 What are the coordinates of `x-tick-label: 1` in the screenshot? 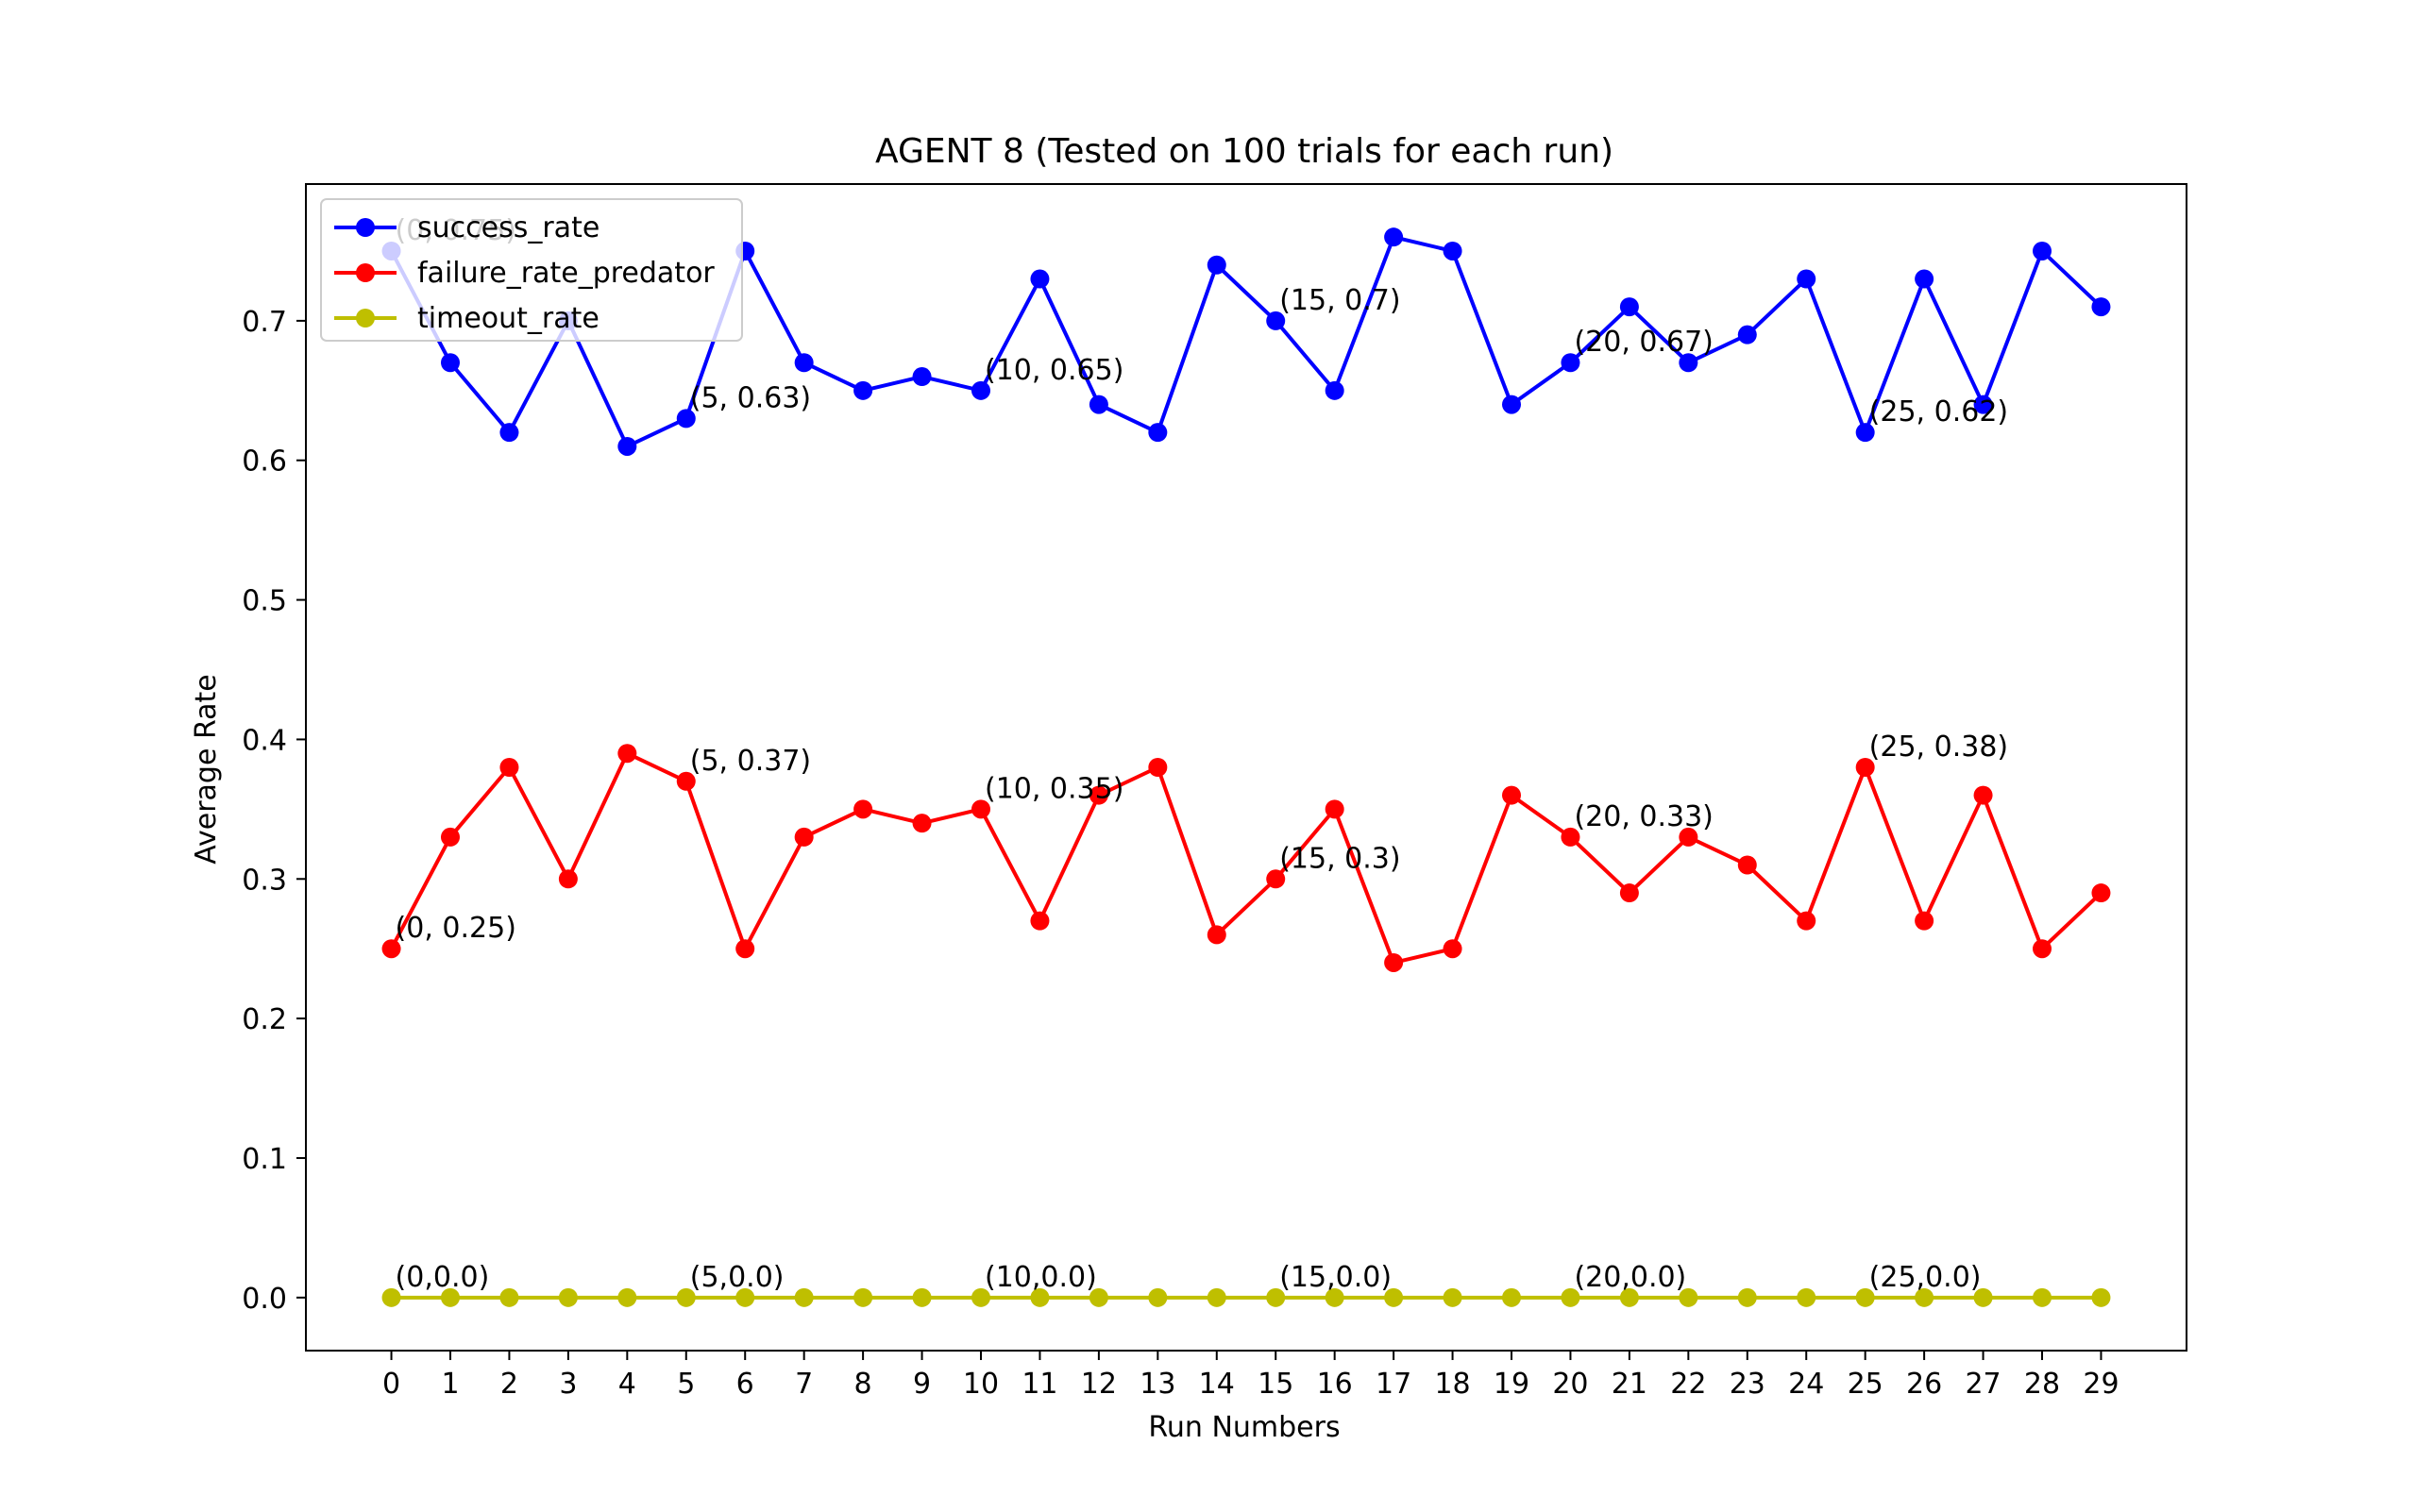 It's located at (450, 1384).